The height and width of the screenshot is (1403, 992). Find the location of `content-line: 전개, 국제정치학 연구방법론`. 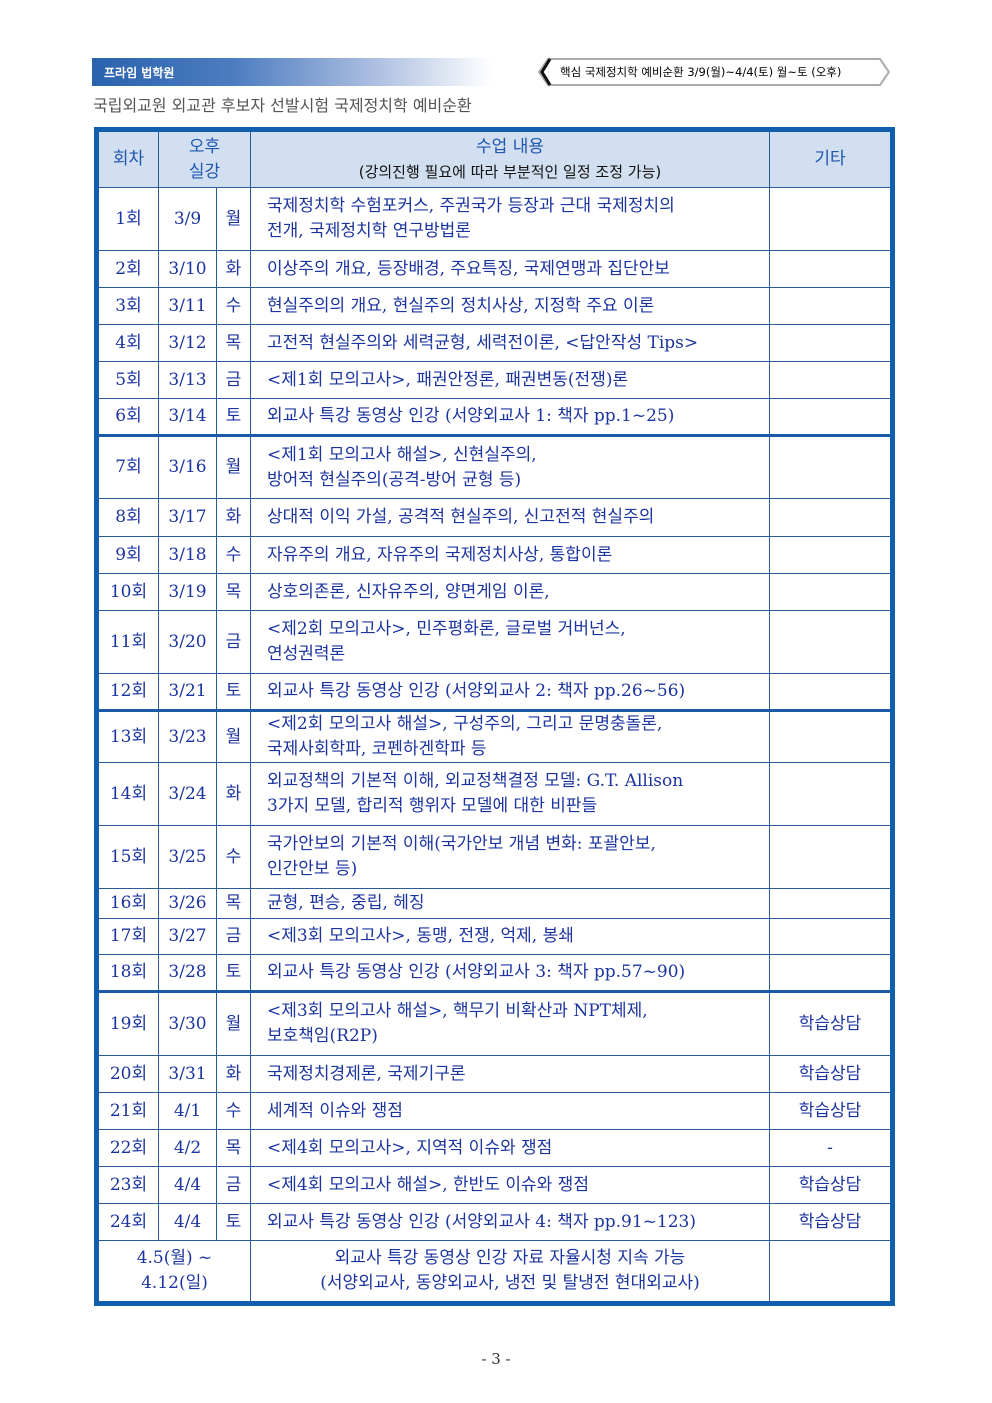

content-line: 전개, 국제정치학 연구방법론 is located at coordinates (369, 231).